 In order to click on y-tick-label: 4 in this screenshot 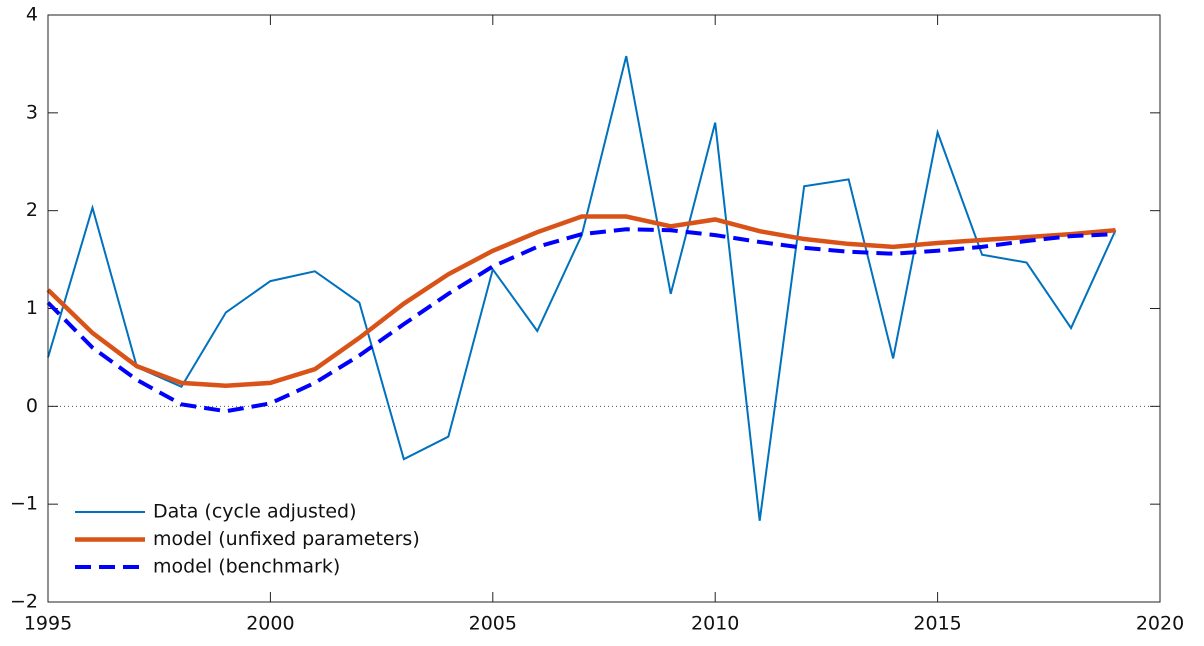, I will do `click(32, 15)`.